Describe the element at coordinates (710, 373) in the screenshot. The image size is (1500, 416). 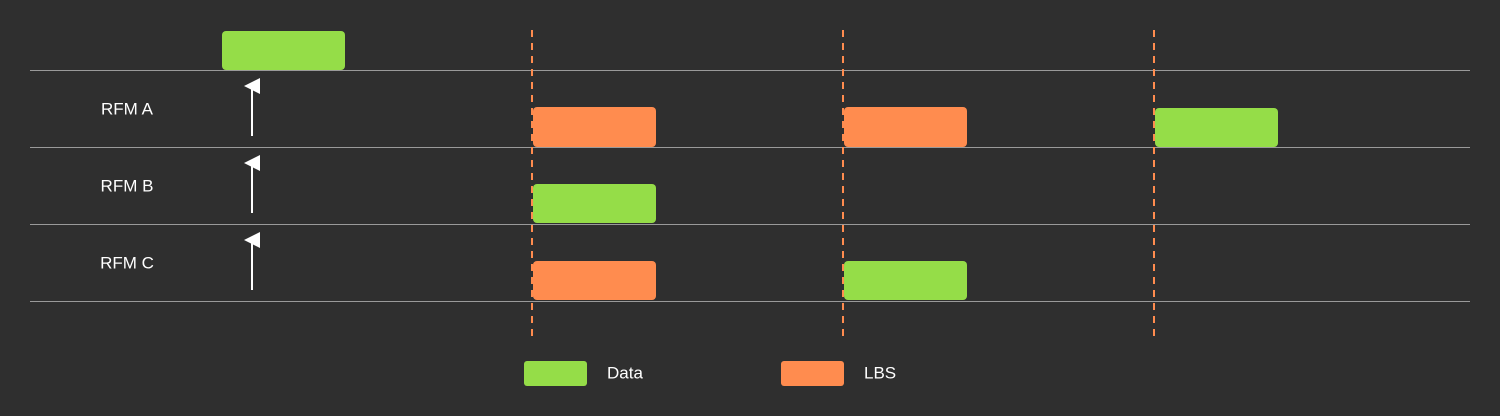
I see `legend: Data LBS` at that location.